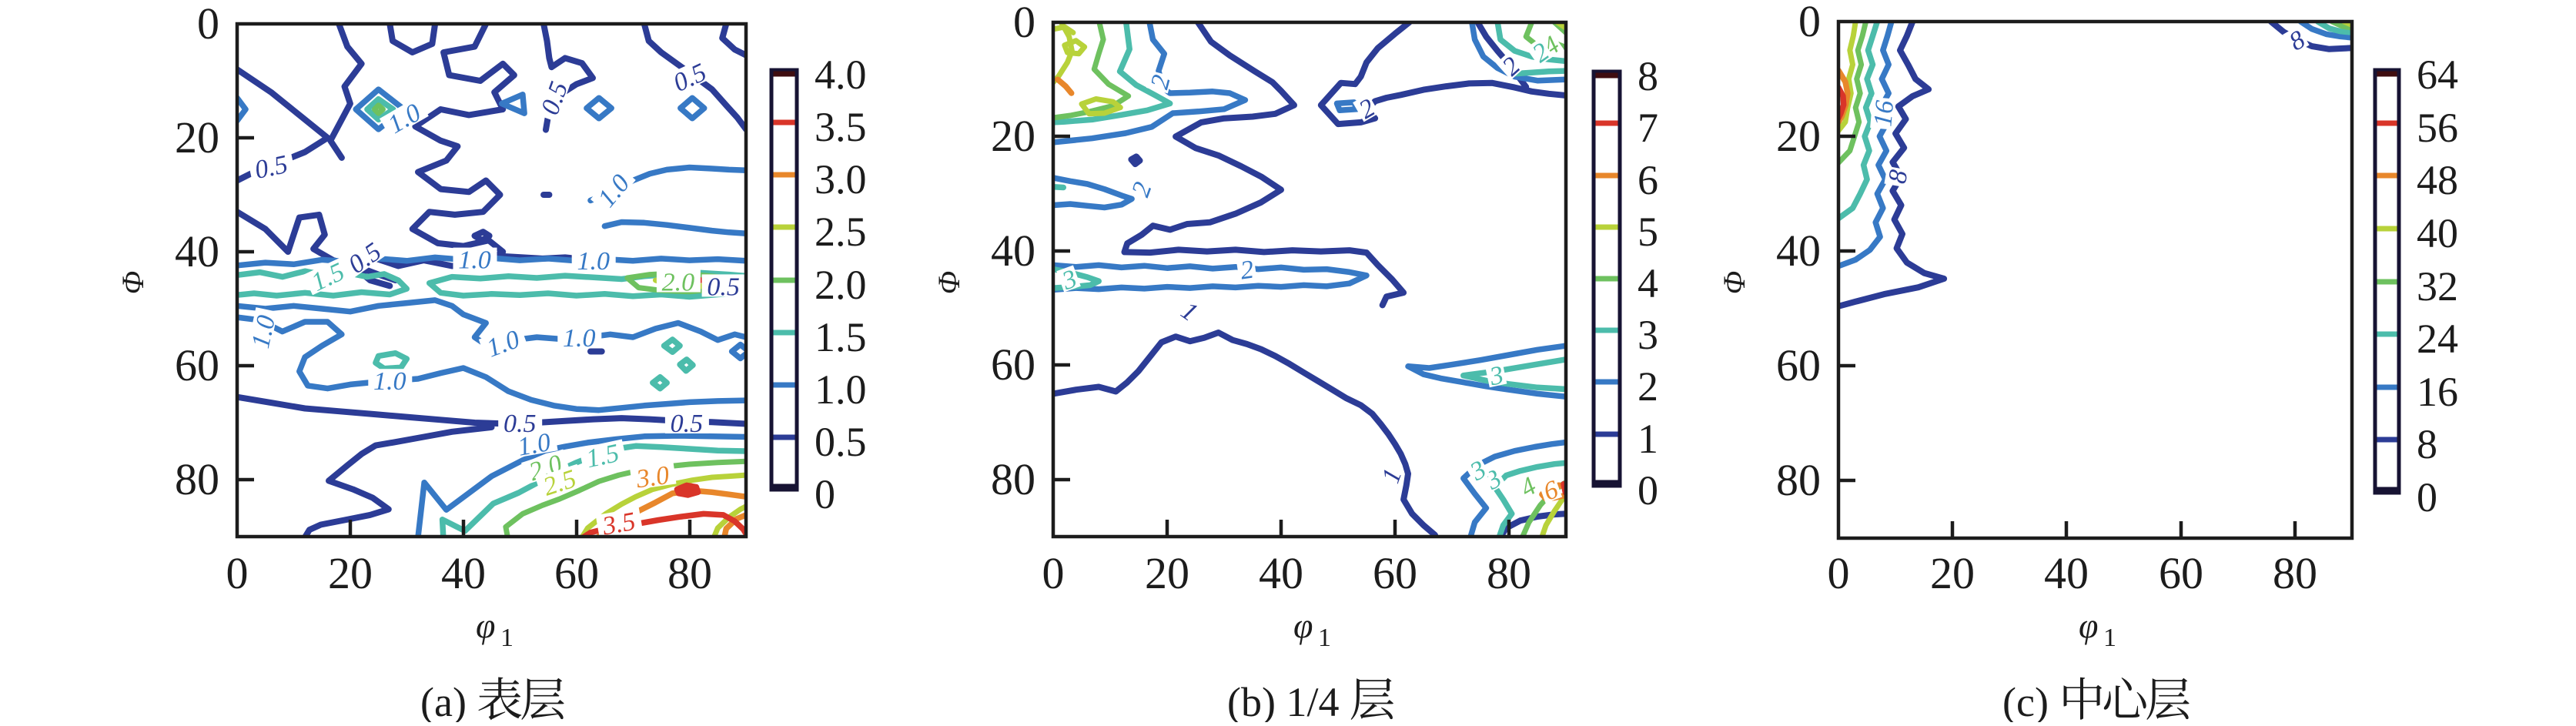 This screenshot has width=2576, height=726. What do you see at coordinates (1283, 700) in the screenshot?
I see `svg-text: (b) 1/4` at bounding box center [1283, 700].